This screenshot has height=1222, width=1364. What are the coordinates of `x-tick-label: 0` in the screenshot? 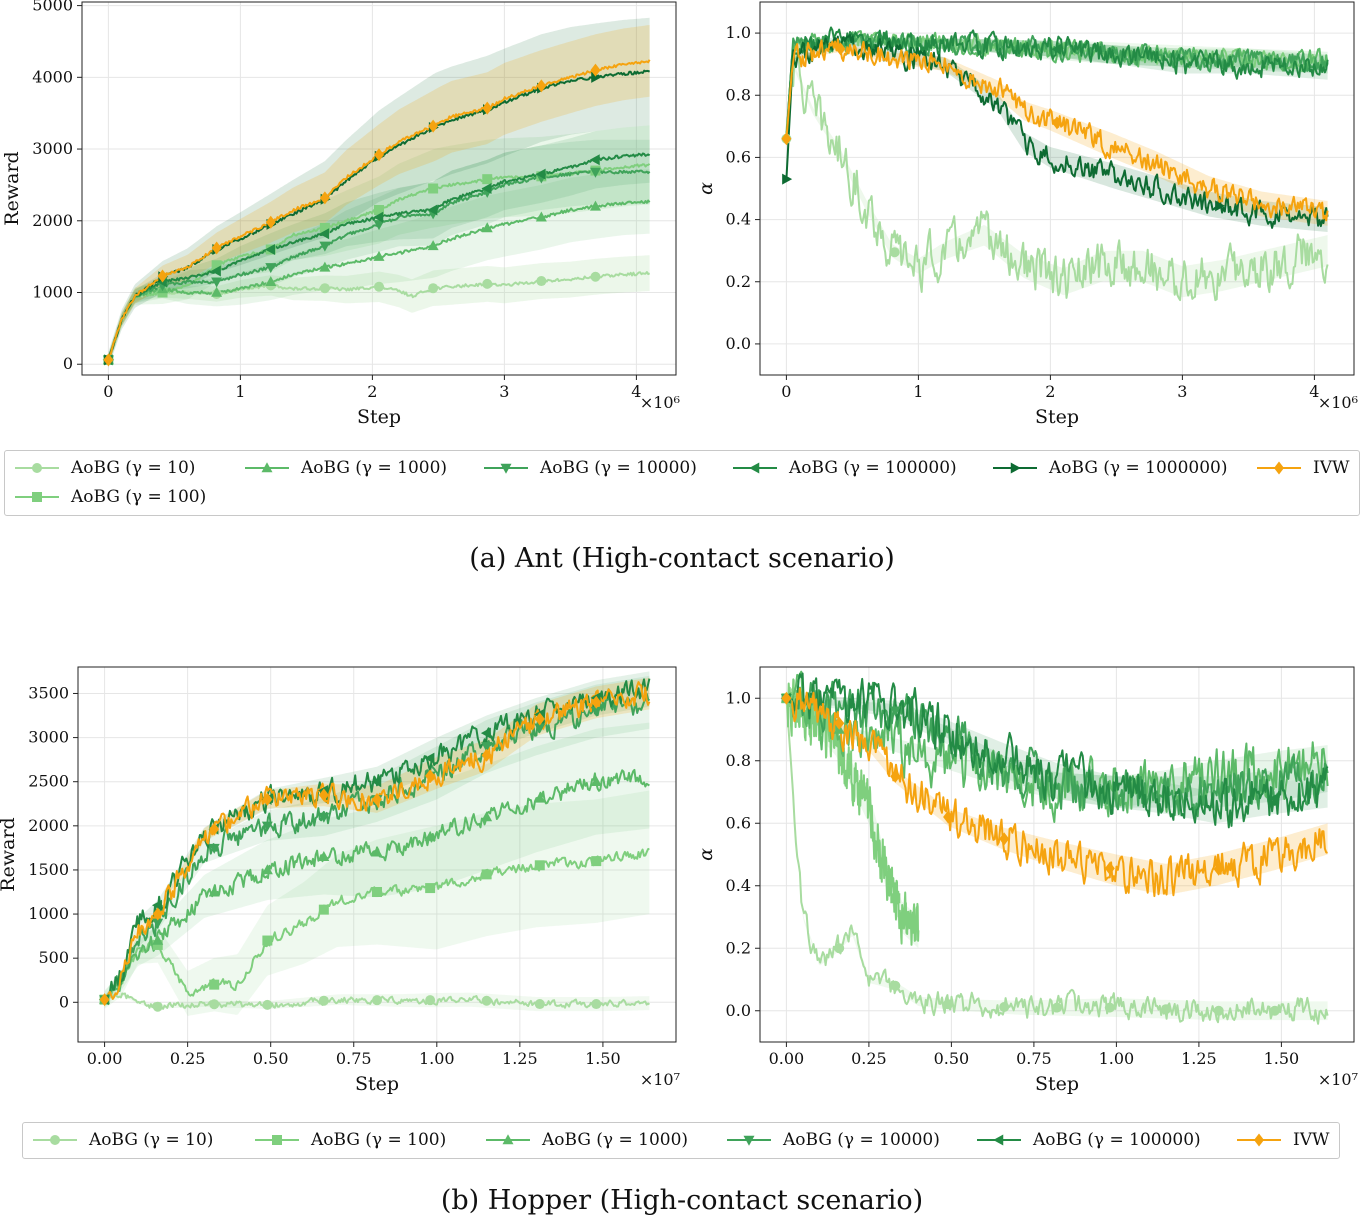 It's located at (108, 391).